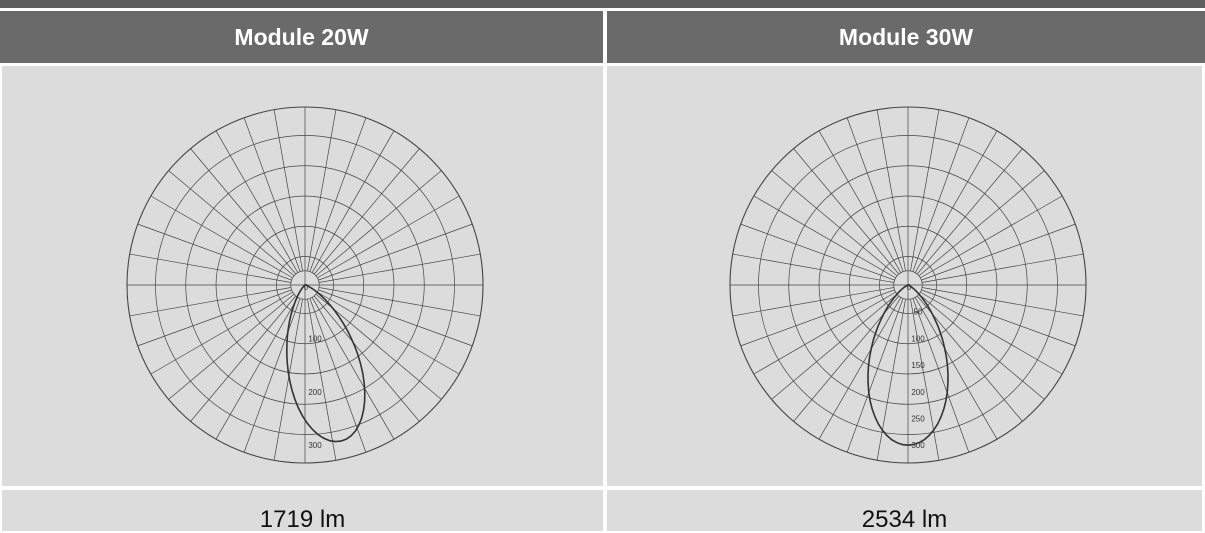 The height and width of the screenshot is (533, 1205). What do you see at coordinates (918, 419) in the screenshot?
I see `scale-label: 250` at bounding box center [918, 419].